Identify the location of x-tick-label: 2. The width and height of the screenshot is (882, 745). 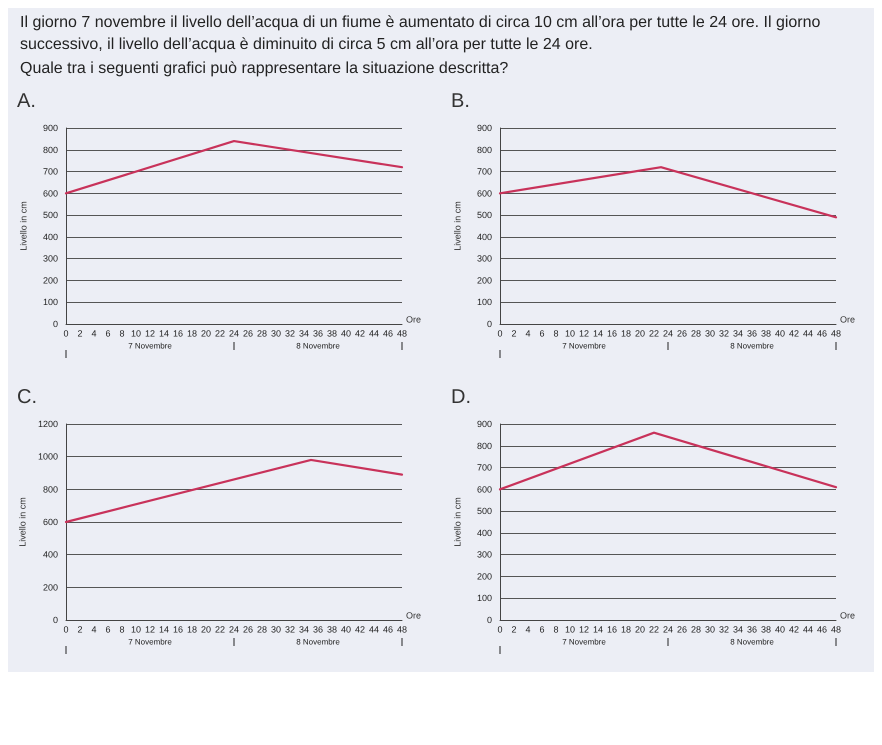
(514, 333).